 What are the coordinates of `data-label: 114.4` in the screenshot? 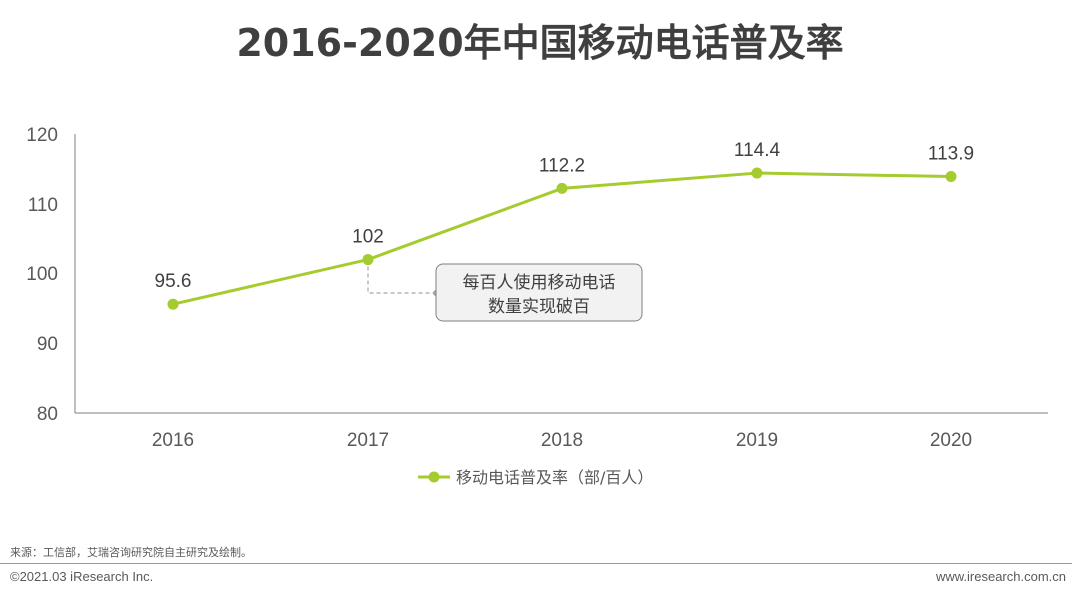 It's located at (757, 150).